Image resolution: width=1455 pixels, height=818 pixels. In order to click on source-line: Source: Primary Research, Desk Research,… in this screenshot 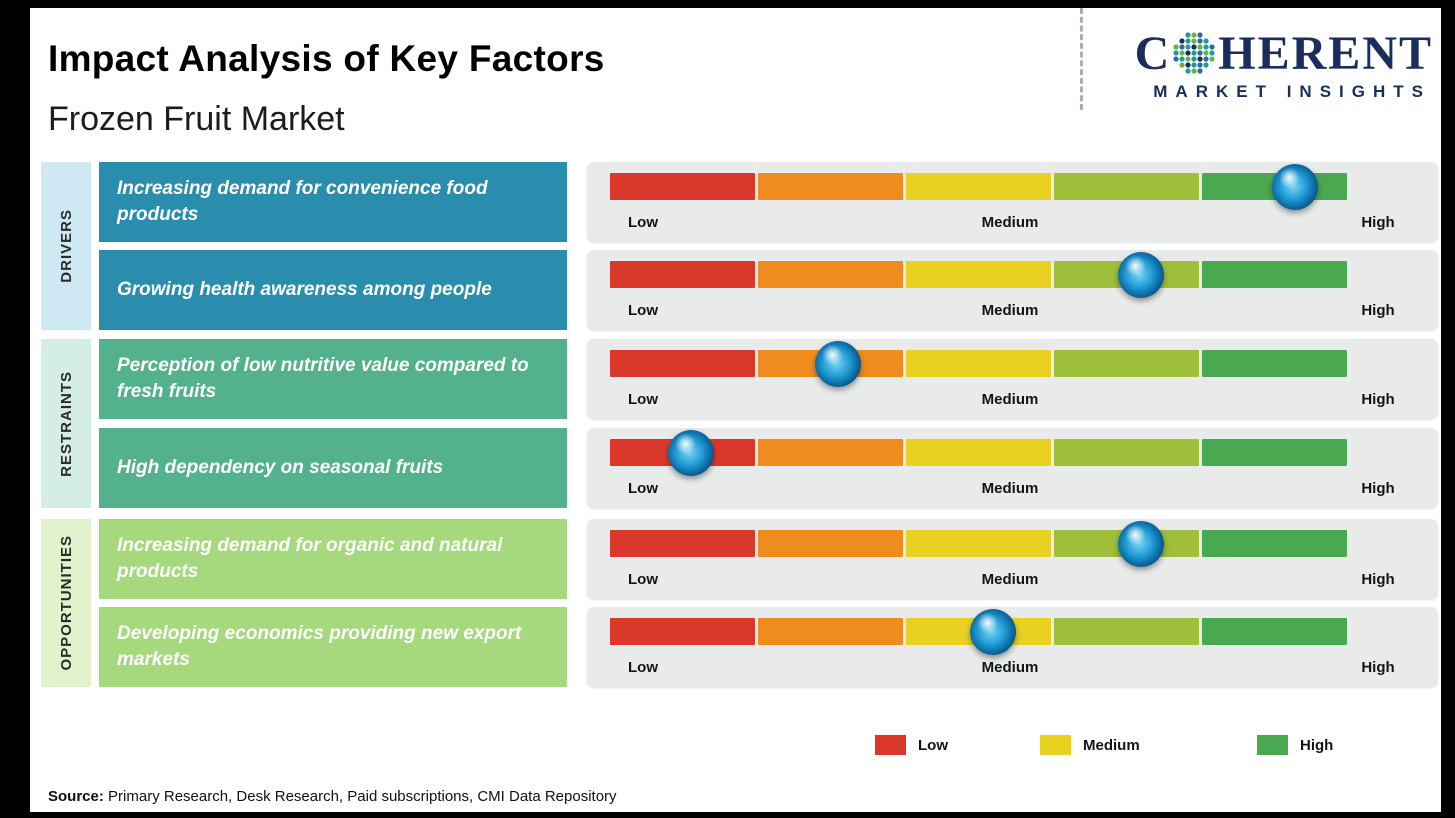, I will do `click(332, 796)`.